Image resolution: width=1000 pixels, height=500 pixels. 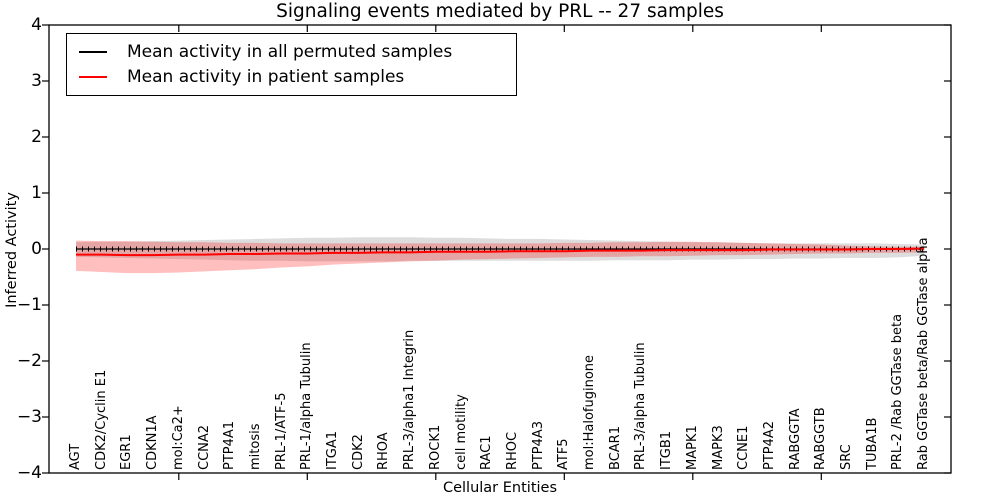 What do you see at coordinates (667, 450) in the screenshot?
I see `x-tick-label: ITGB1` at bounding box center [667, 450].